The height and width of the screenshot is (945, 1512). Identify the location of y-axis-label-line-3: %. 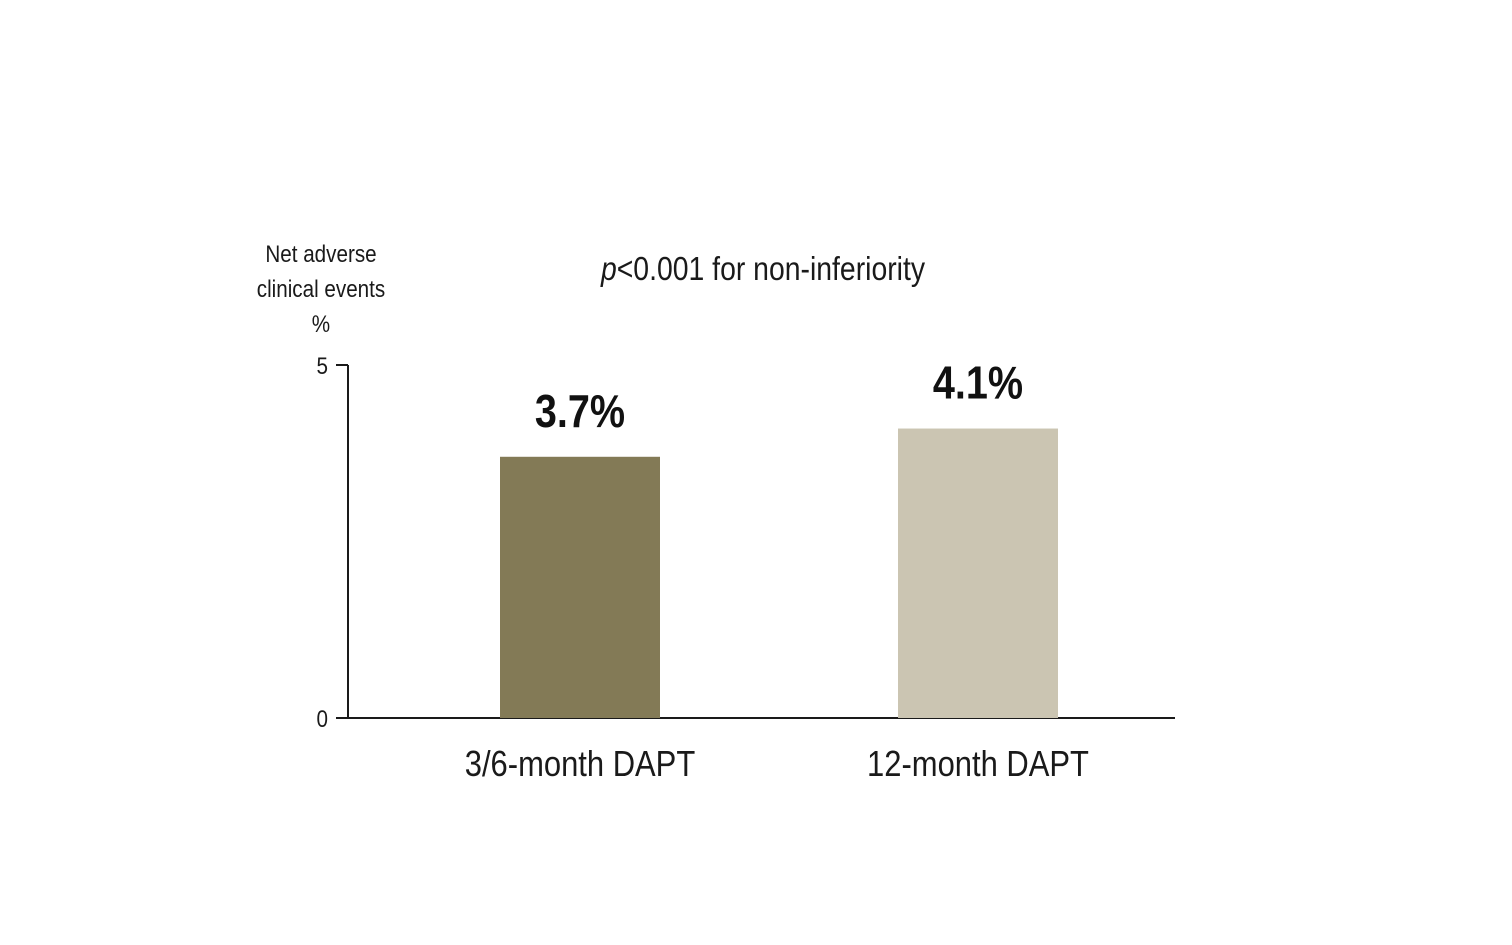
(321, 324).